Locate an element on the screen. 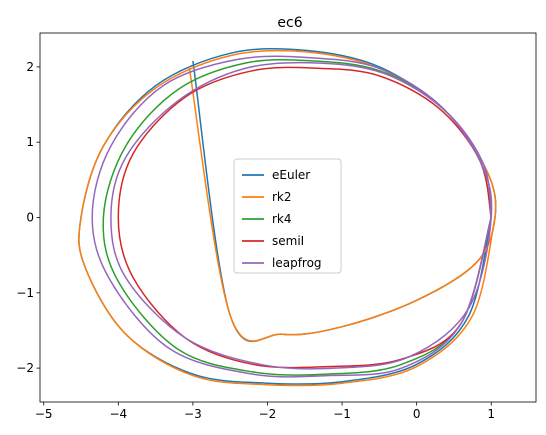  x-tick-label: −4 is located at coordinates (118, 414).